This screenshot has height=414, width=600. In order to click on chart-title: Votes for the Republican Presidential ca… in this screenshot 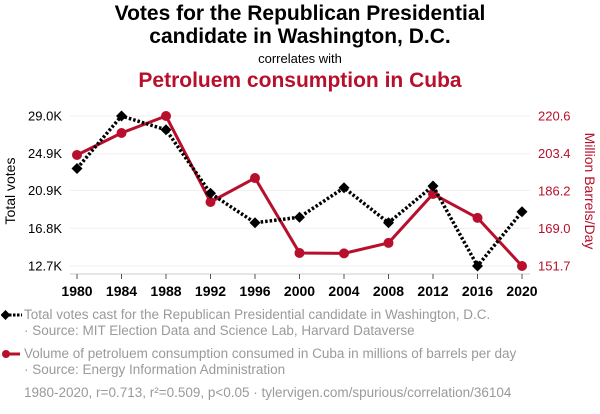, I will do `click(300, 25)`.